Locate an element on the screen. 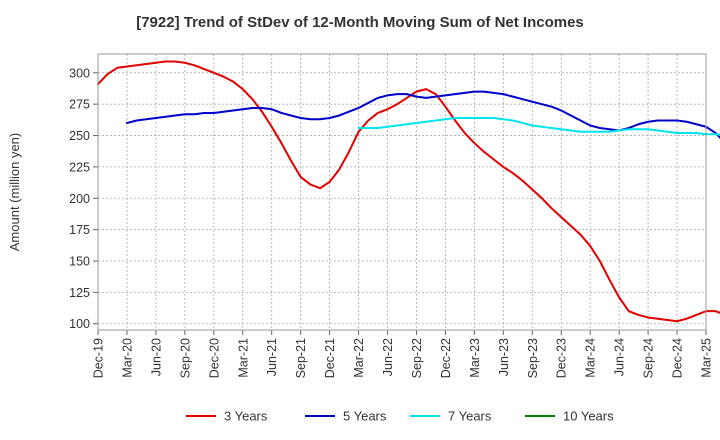 The image size is (720, 440). x-tick-label: Sep-22 is located at coordinates (417, 358).